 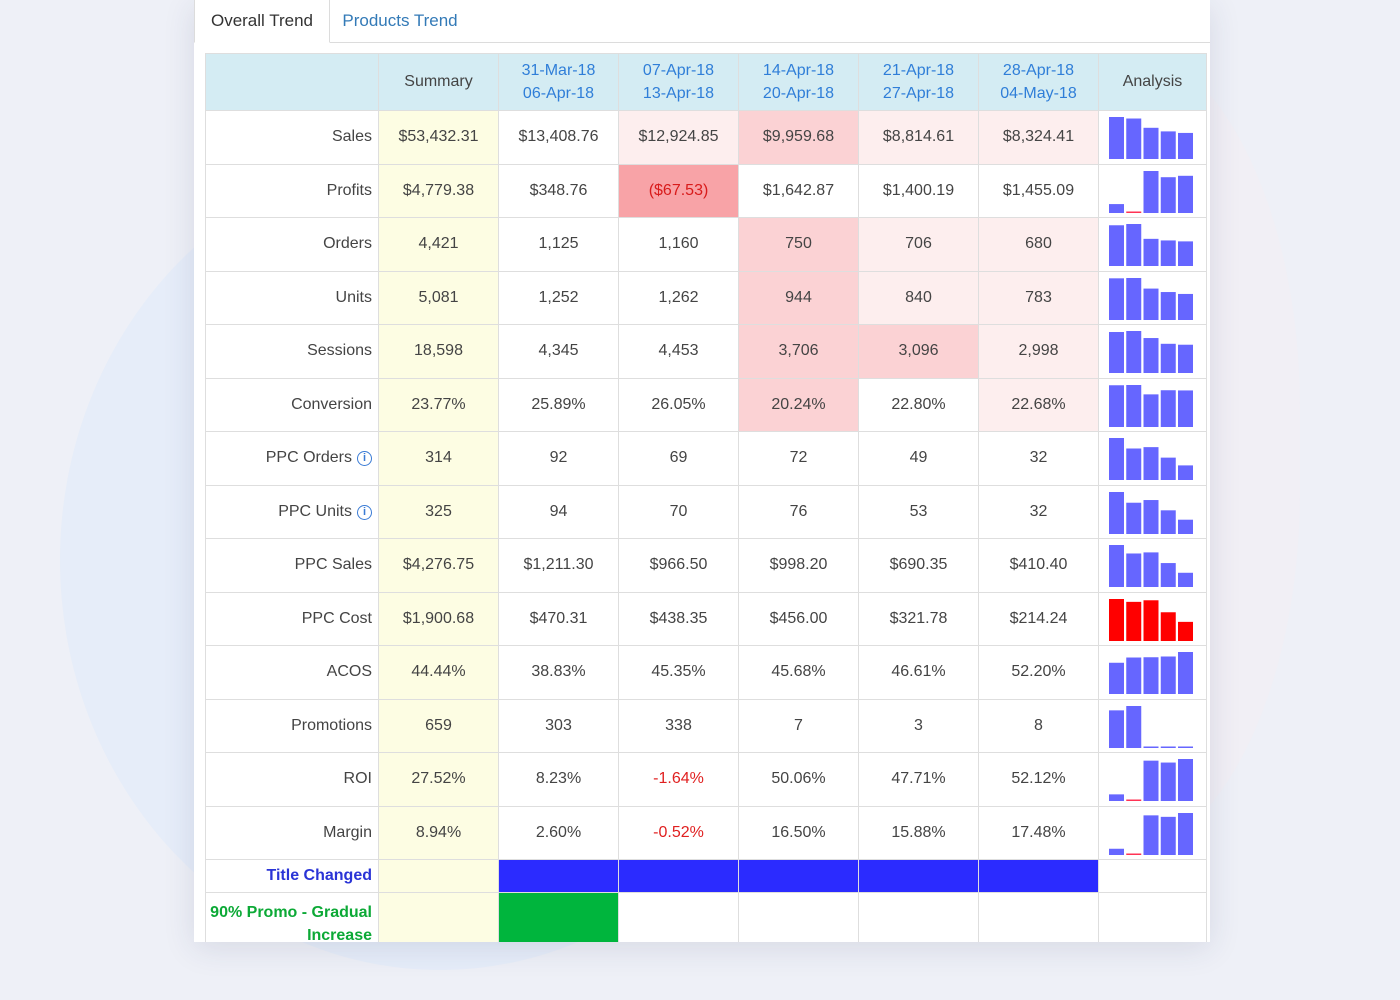 What do you see at coordinates (262, 21) in the screenshot?
I see `tab-overall-trend: Overall Trend` at bounding box center [262, 21].